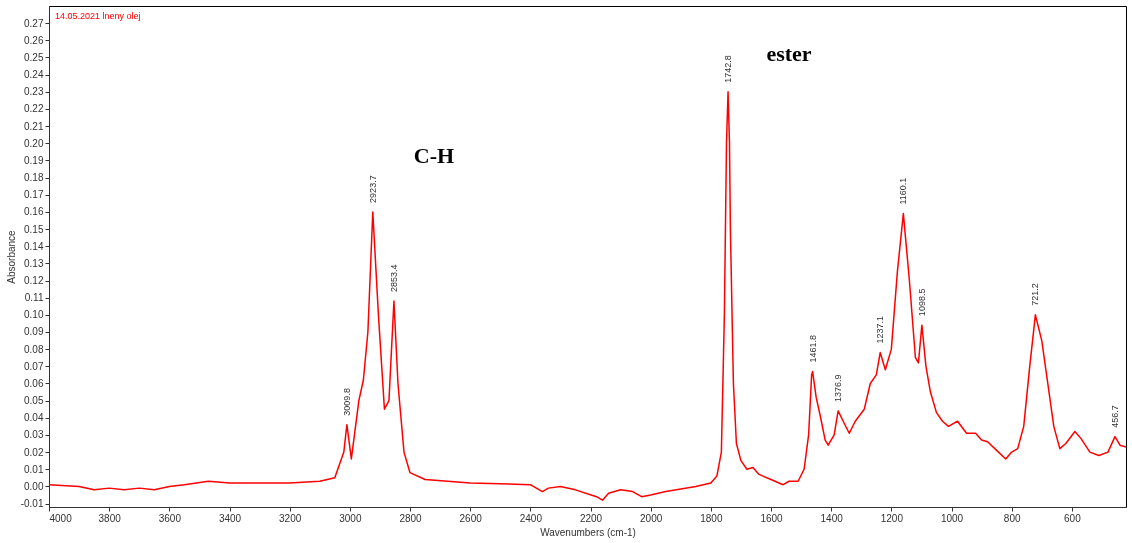  I want to click on annotation: 1160.1, so click(903, 191).